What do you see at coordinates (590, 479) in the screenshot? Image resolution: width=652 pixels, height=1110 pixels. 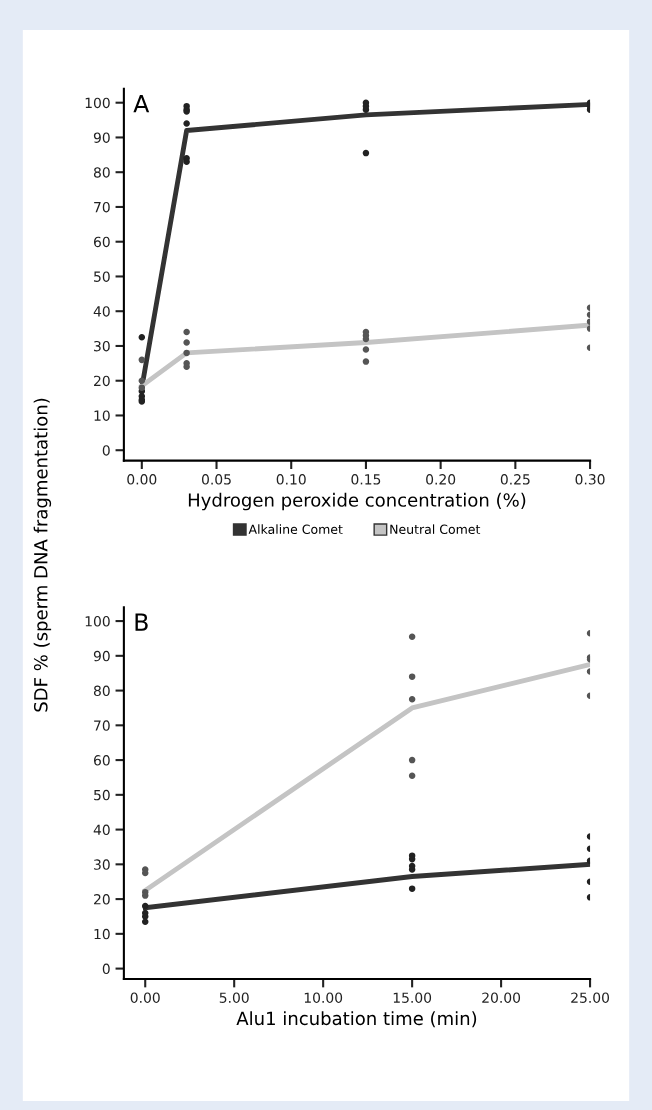 I see `x-tick-label: 0.30` at bounding box center [590, 479].